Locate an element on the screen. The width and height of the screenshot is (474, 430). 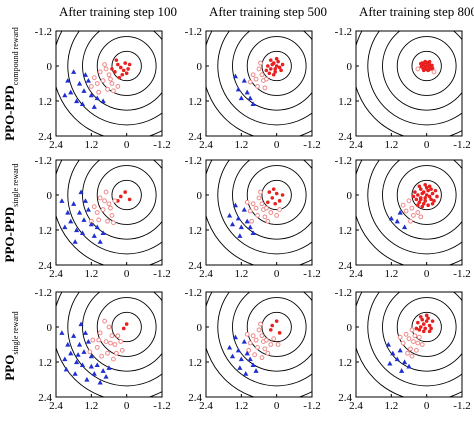
col-title-step-500: After training step 500 is located at coordinates (268, 11).